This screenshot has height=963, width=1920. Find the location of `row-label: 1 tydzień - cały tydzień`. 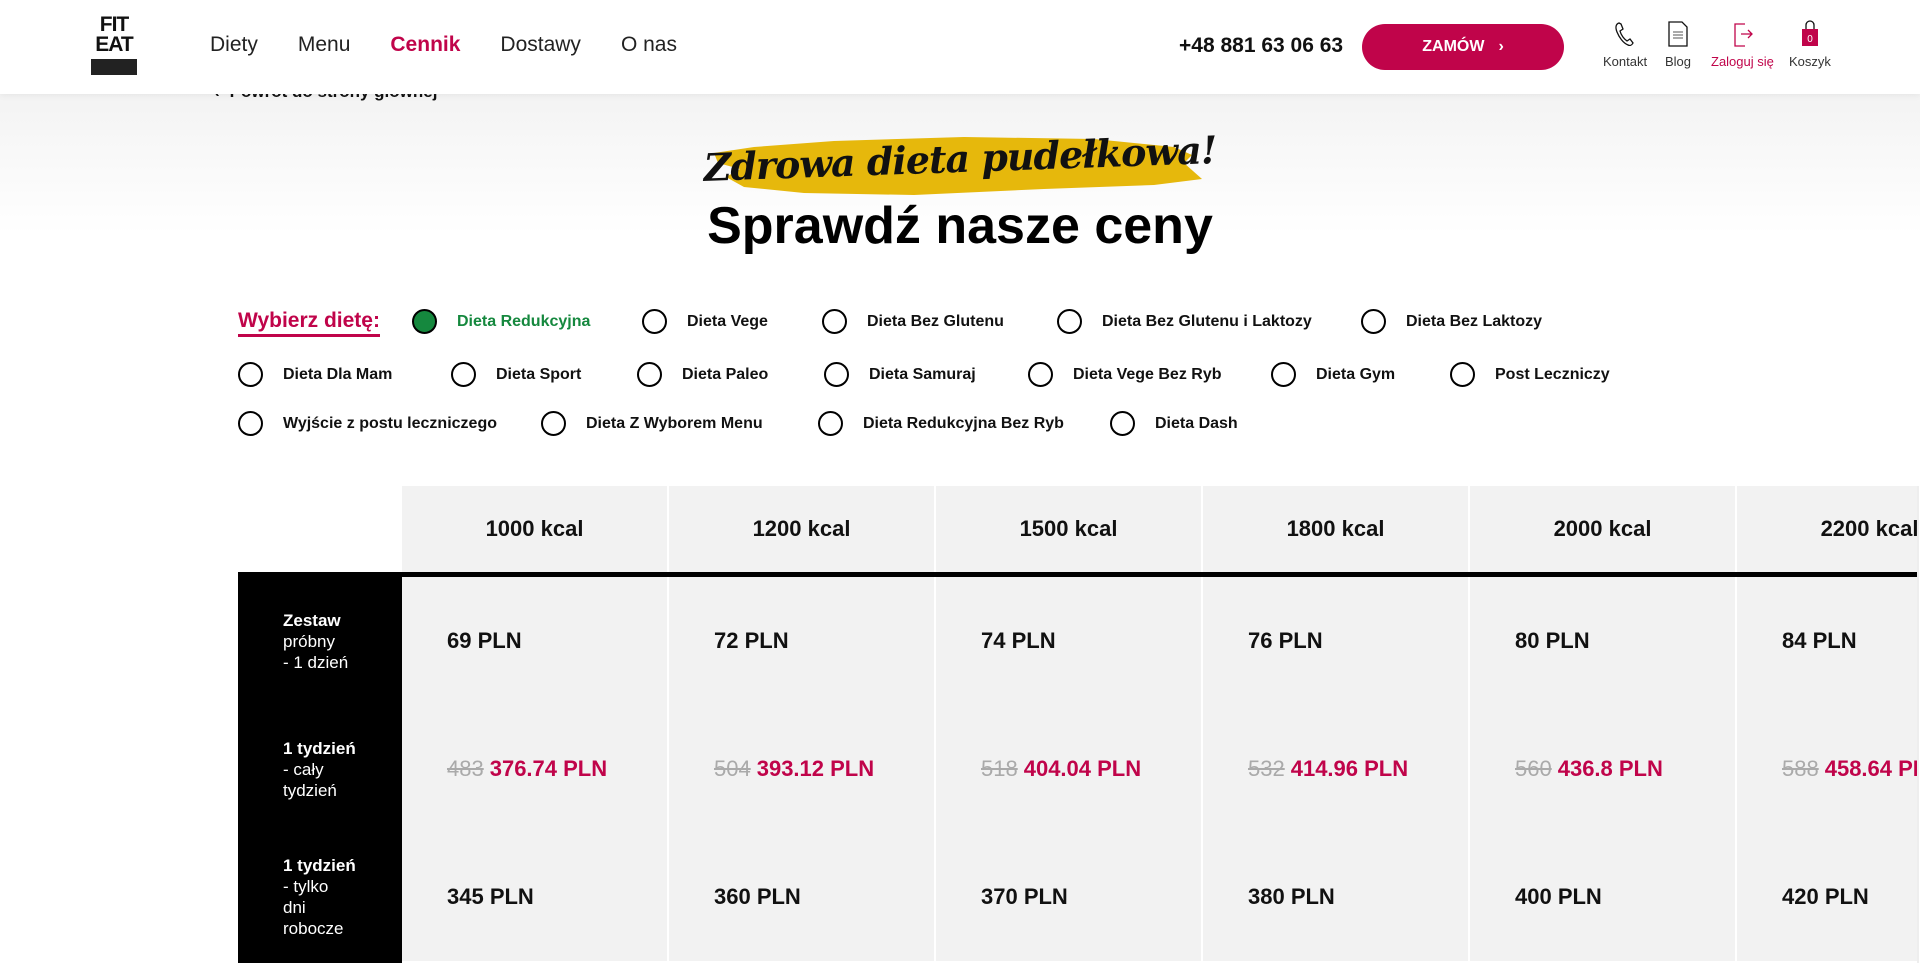

row-label: 1 tydzień - cały tydzień is located at coordinates (319, 769).